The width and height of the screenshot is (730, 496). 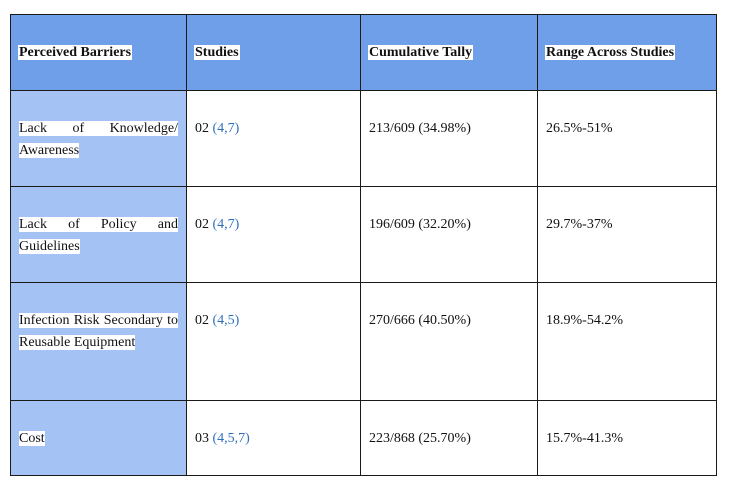 I want to click on header-perceived-barriers: Perceived Barriers, so click(x=98, y=52).